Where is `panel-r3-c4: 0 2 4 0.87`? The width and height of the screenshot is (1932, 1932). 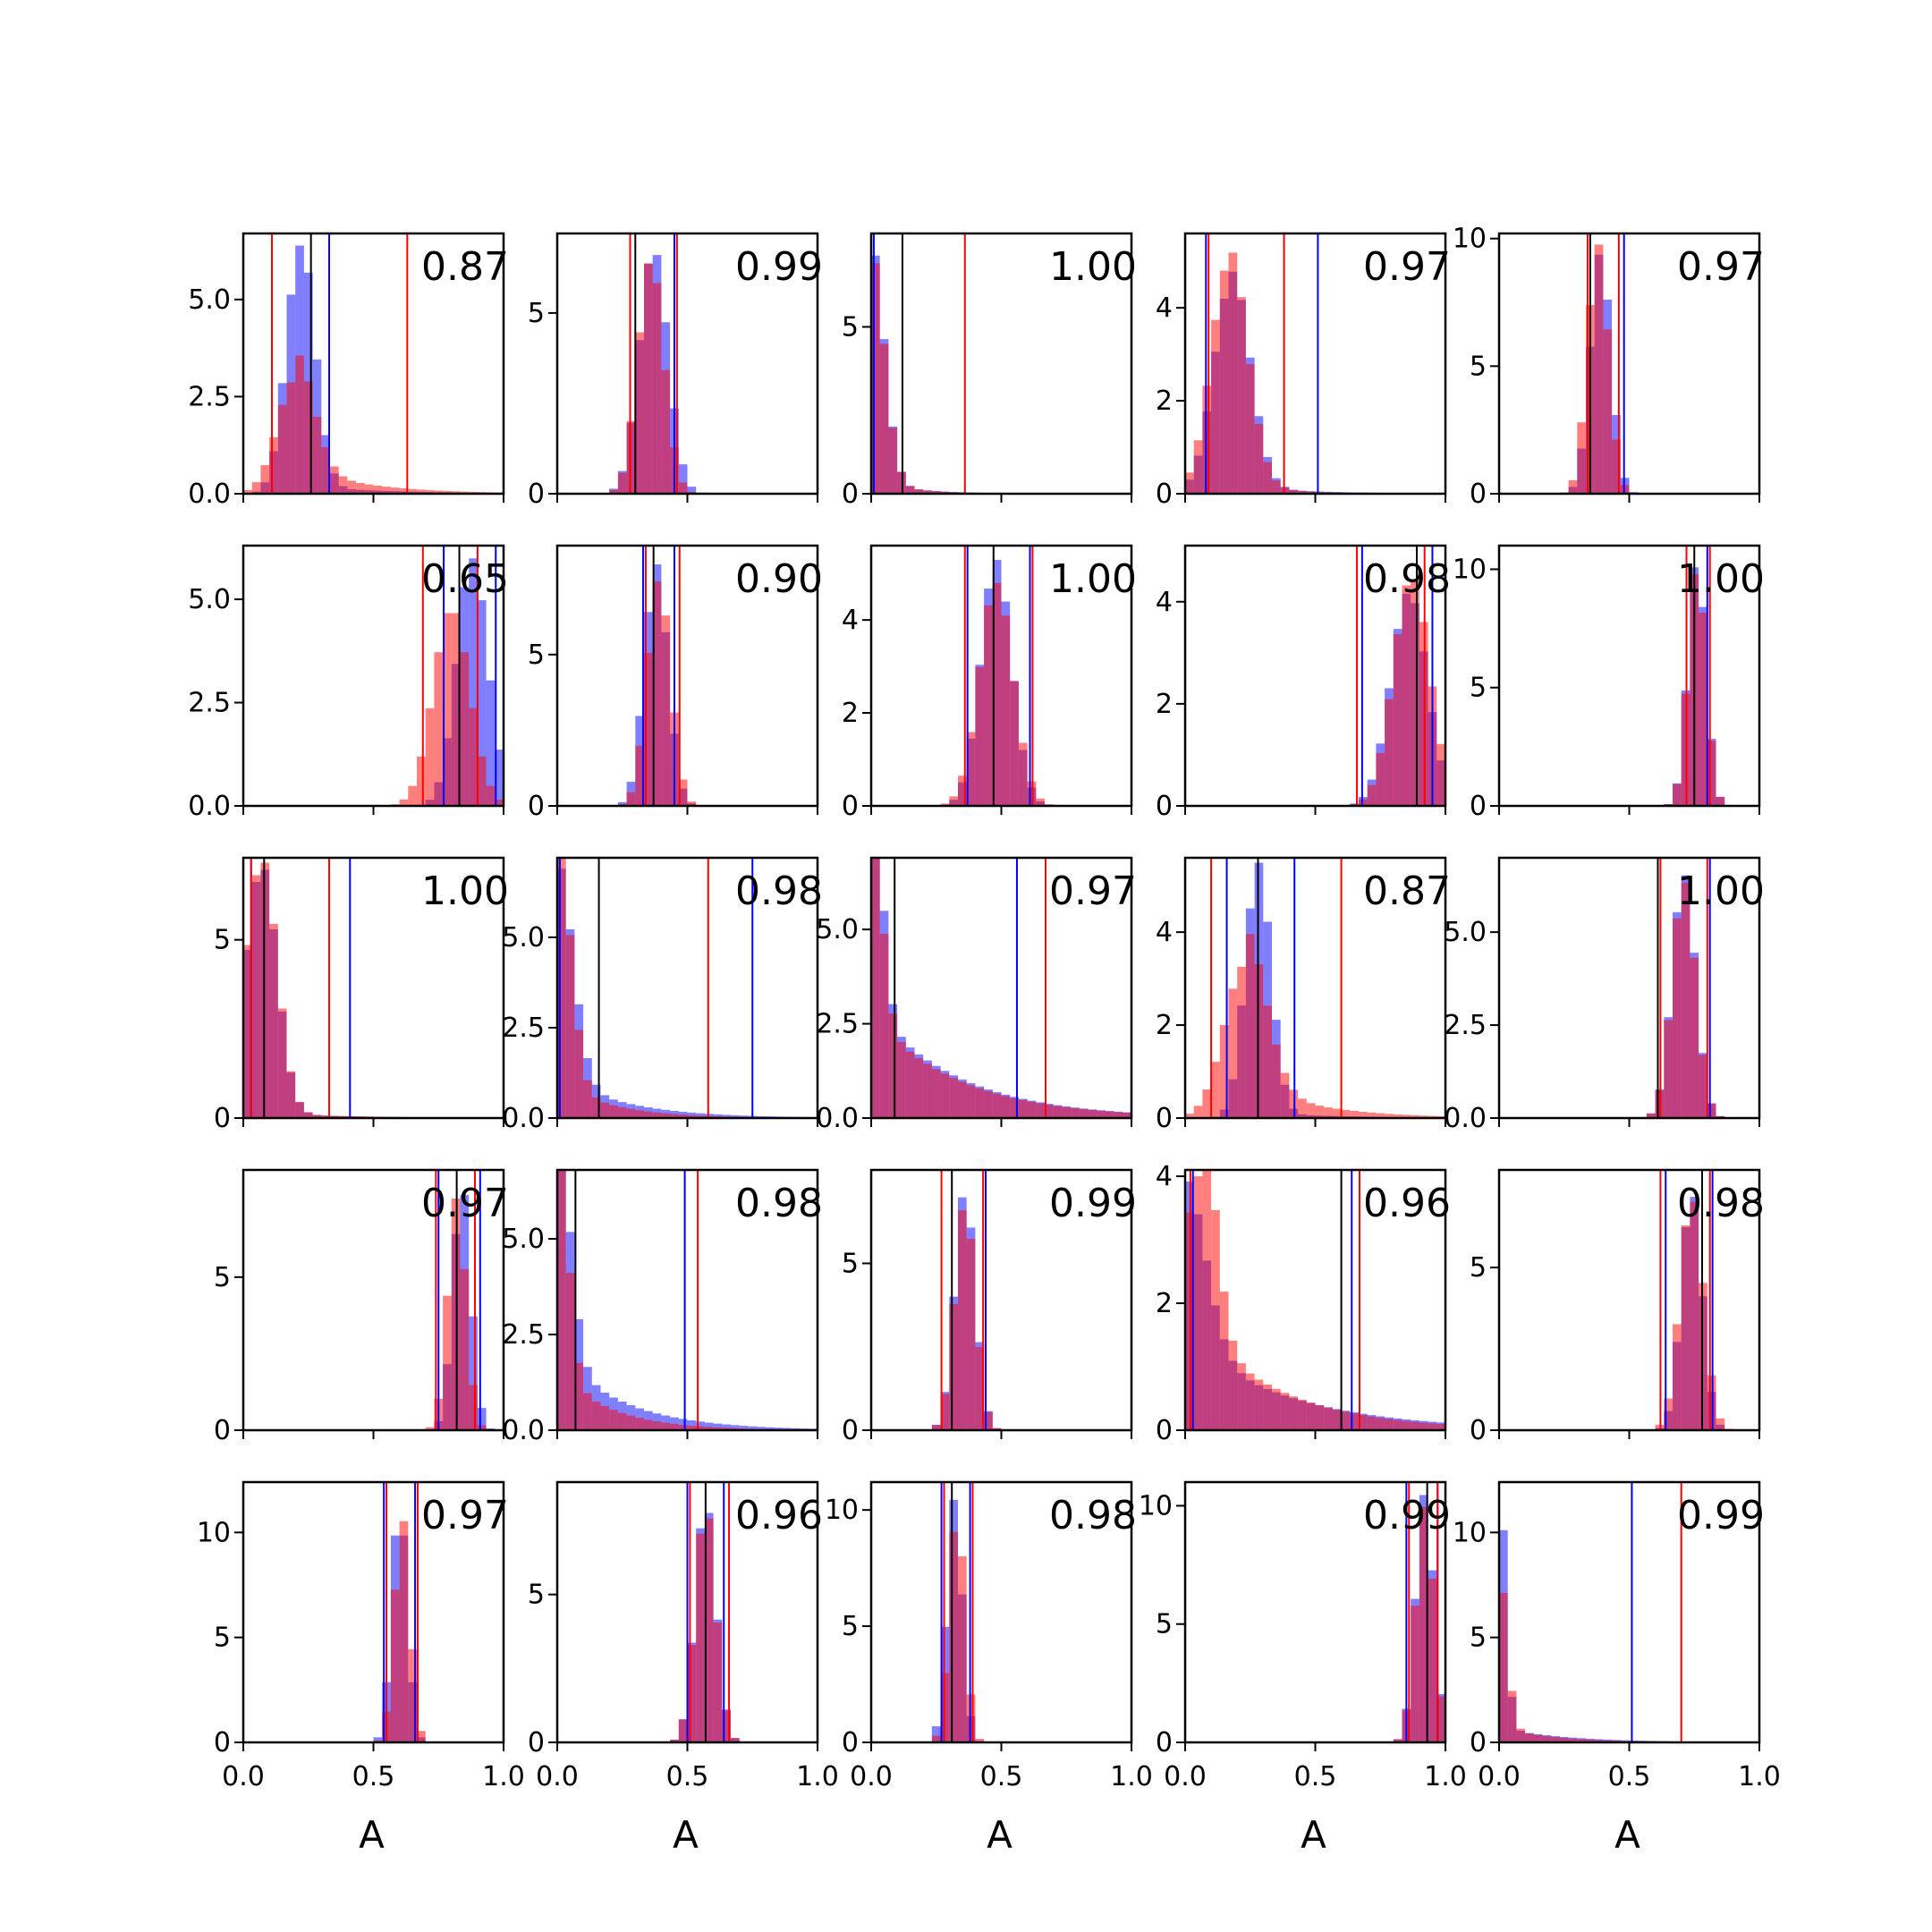
panel-r3-c4: 0 2 4 0.87 is located at coordinates (1303, 995).